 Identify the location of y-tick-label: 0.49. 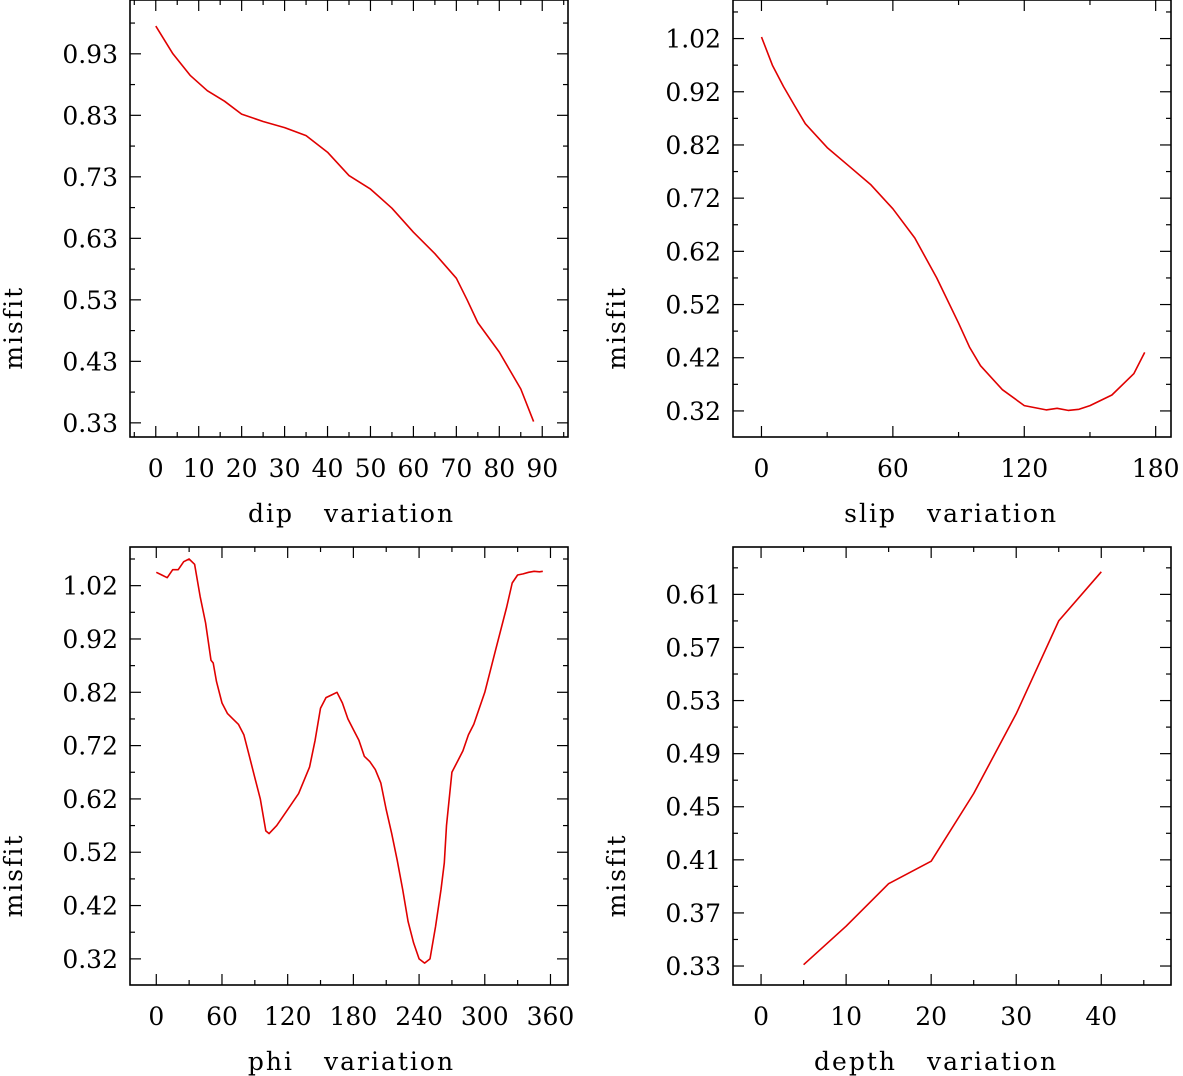
(693, 754).